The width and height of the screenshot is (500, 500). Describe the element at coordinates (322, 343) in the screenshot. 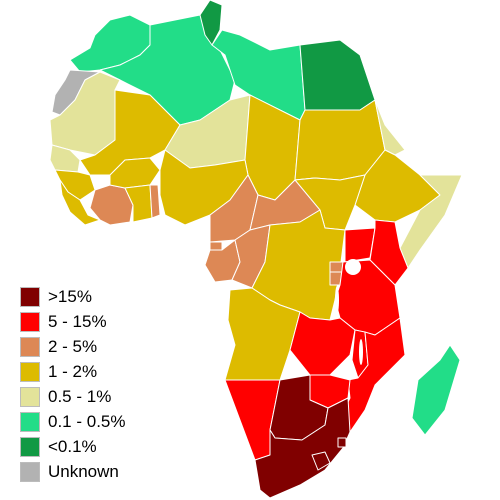

I see `region-zambia` at that location.